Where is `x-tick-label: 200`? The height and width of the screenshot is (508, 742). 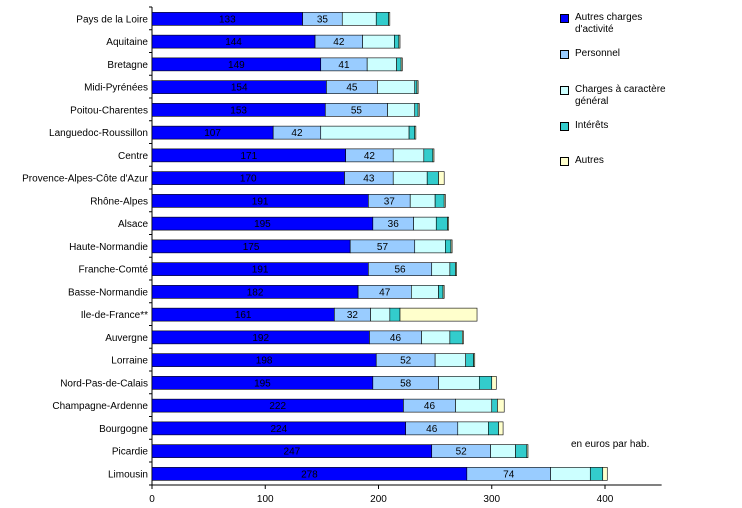 x-tick-label: 200 is located at coordinates (378, 499).